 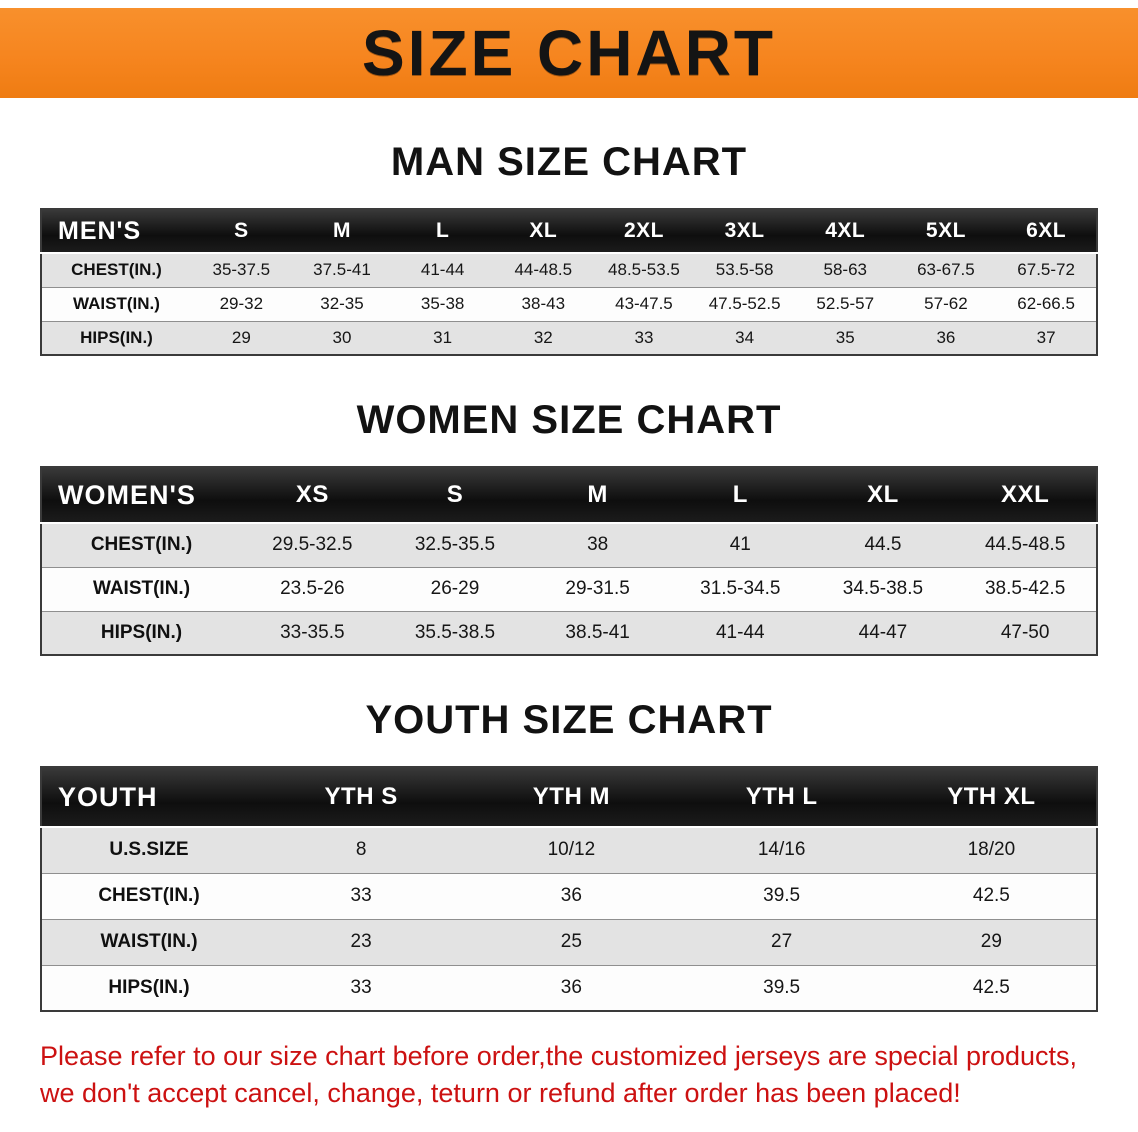 What do you see at coordinates (1025, 495) in the screenshot?
I see `size-column-header: XXL` at bounding box center [1025, 495].